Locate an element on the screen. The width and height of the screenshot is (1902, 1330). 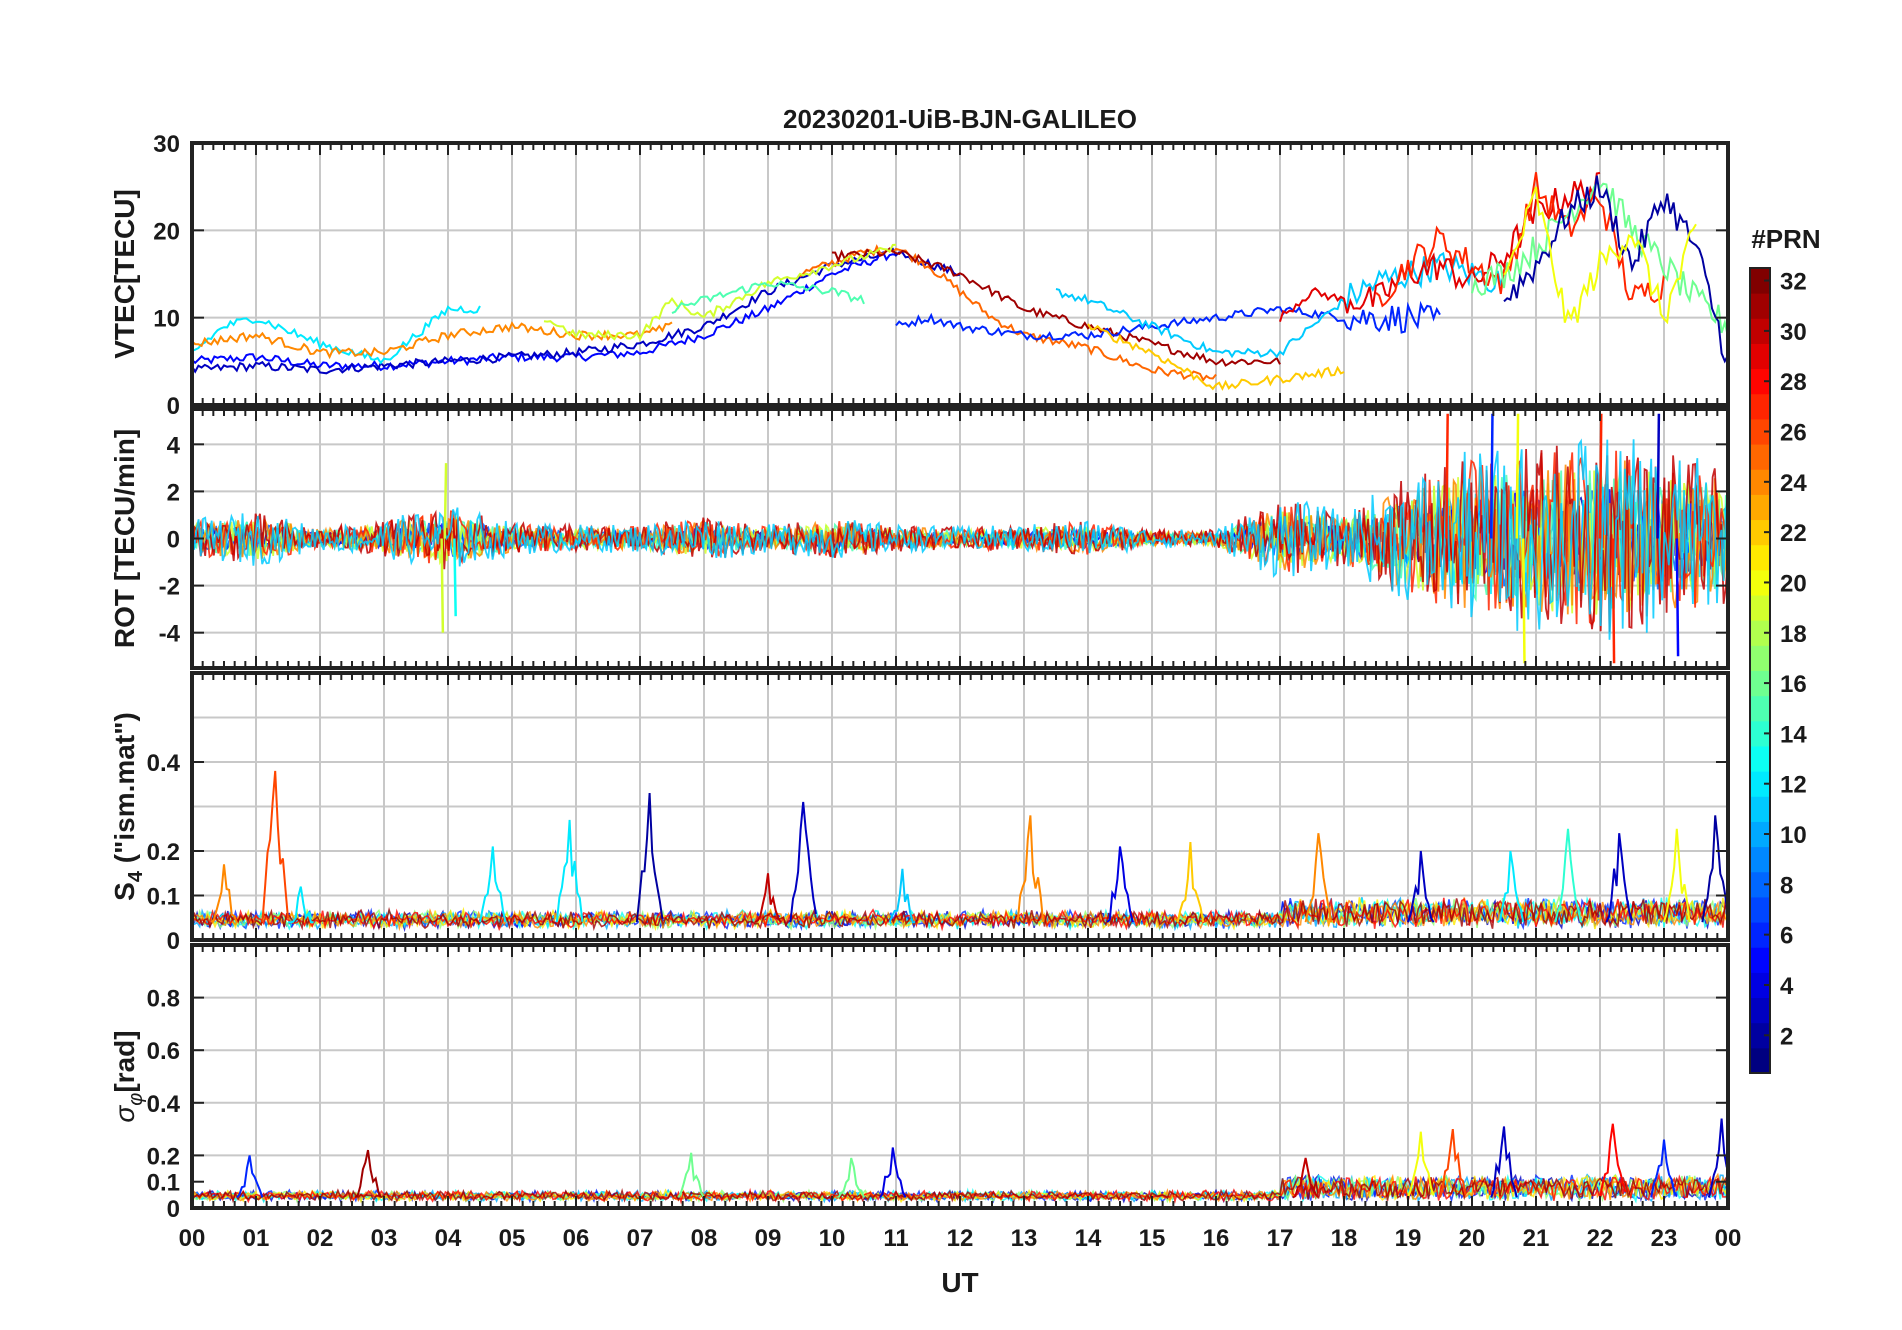
x-tick-label: 07 is located at coordinates (640, 1238).